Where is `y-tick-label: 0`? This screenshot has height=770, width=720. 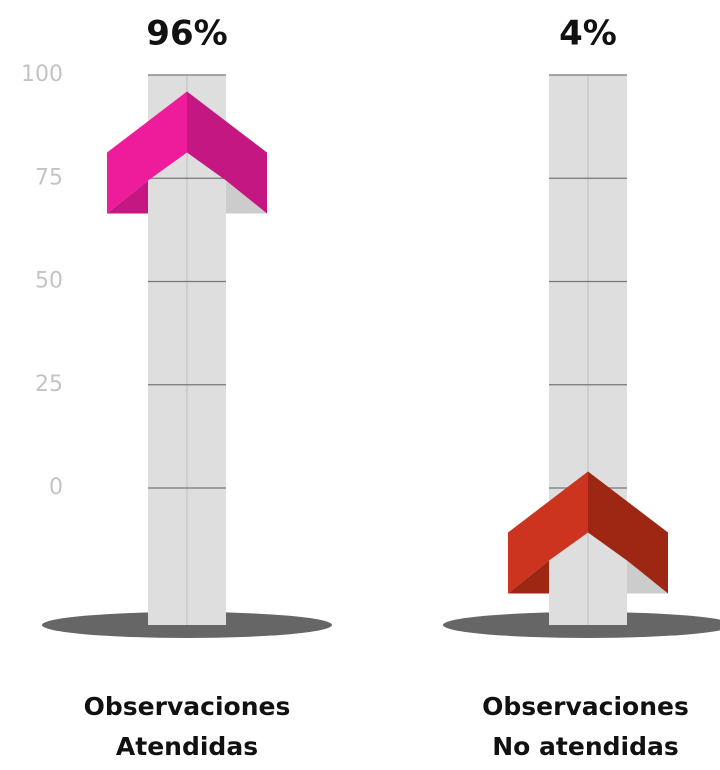
y-tick-label: 0 is located at coordinates (56, 487).